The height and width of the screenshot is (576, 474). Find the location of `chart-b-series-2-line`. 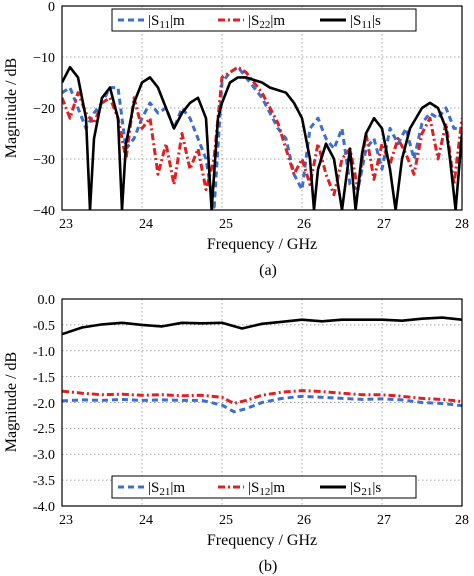

chart-b-series-2-line is located at coordinates (262, 326).